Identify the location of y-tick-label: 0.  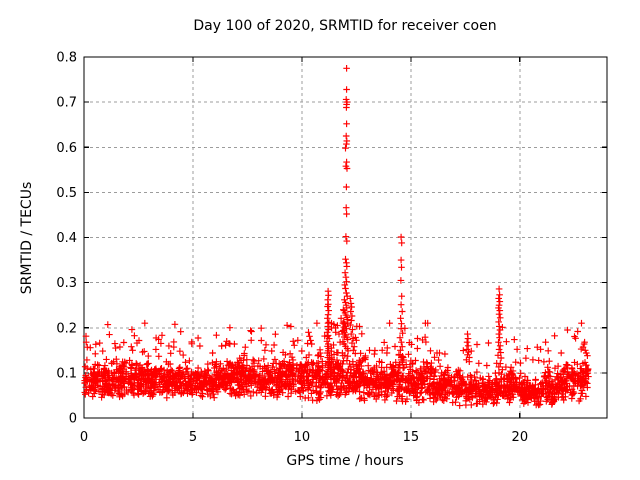
(73, 419).